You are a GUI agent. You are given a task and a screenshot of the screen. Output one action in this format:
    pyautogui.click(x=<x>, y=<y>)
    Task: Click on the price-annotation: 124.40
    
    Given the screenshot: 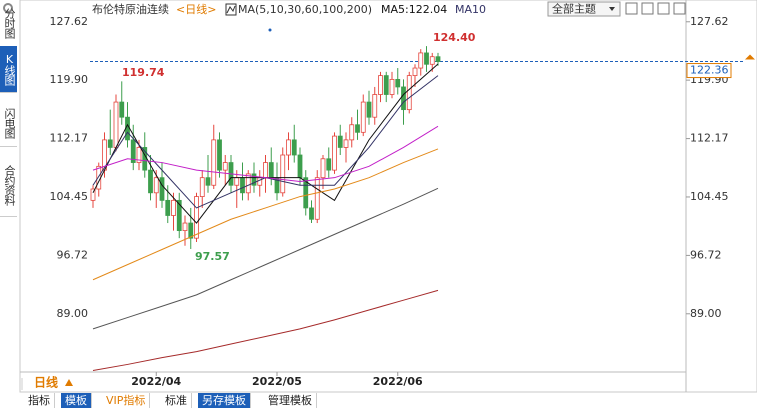 What is the action you would take?
    pyautogui.click(x=454, y=37)
    